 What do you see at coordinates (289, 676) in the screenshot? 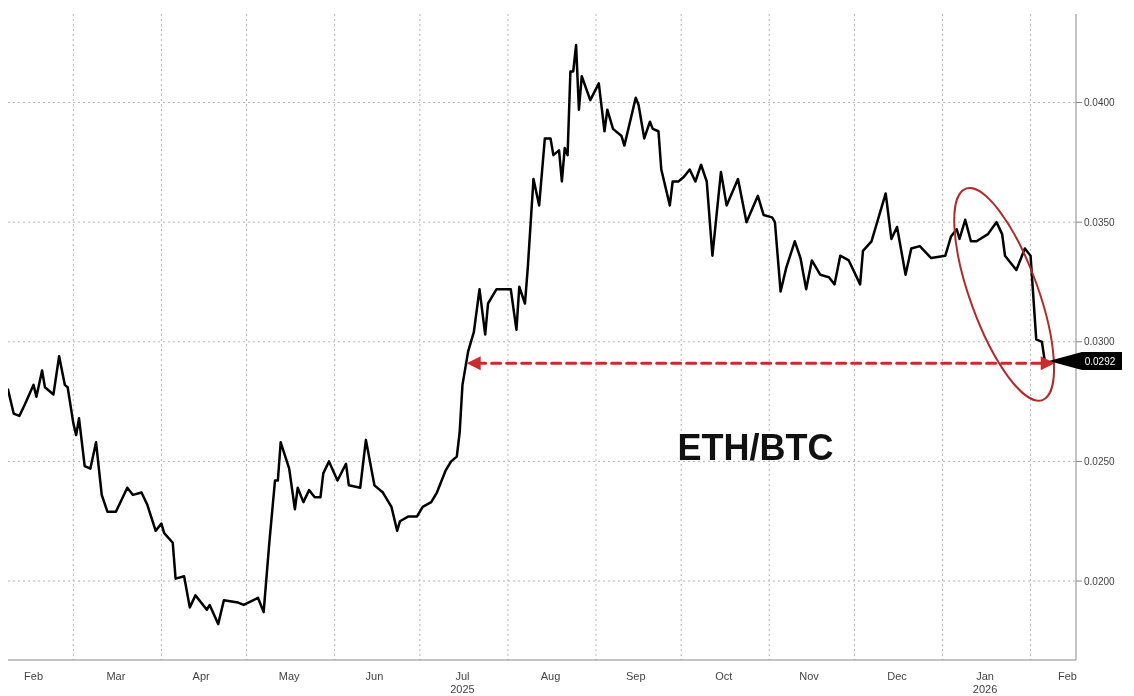
I see `x-tick-label: May` at bounding box center [289, 676].